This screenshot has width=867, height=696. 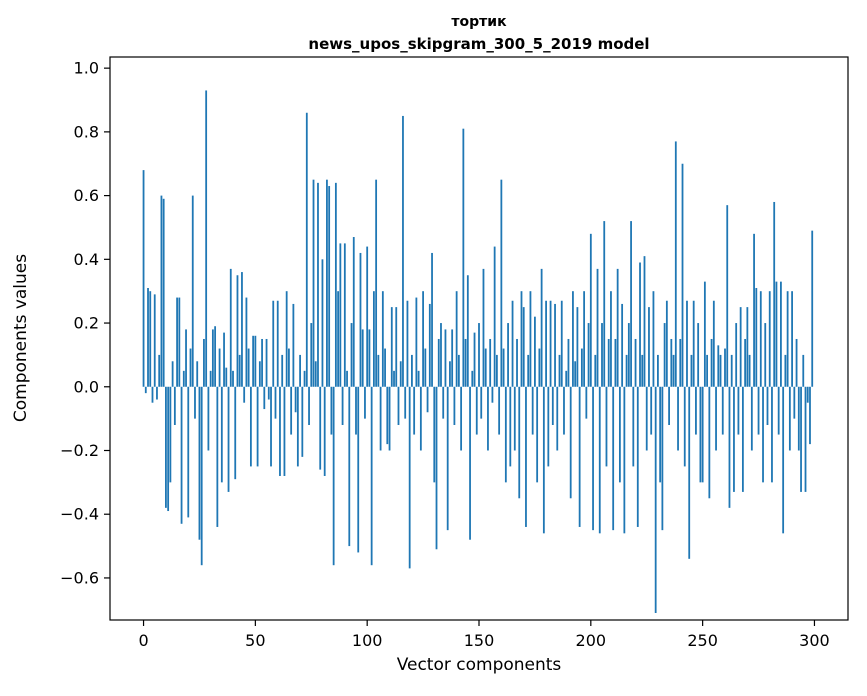 What do you see at coordinates (86, 195) in the screenshot?
I see `y-tick-label: 0.6` at bounding box center [86, 195].